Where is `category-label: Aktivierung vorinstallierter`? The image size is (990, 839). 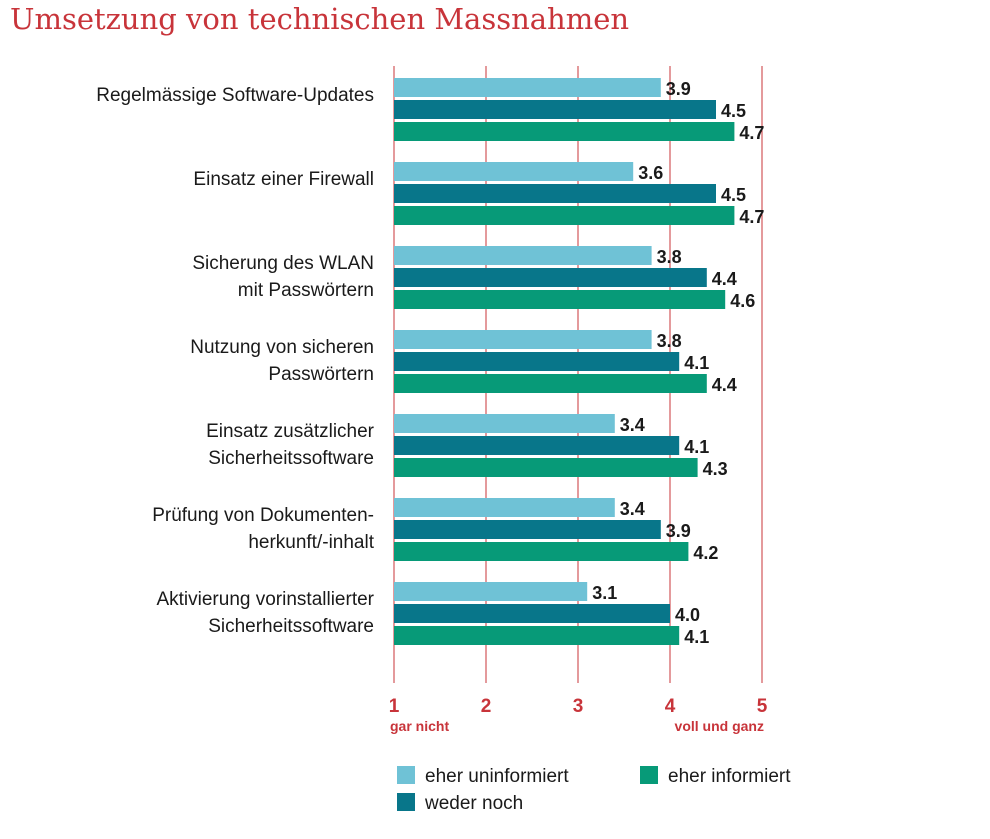
category-label: Aktivierung vorinstallierter is located at coordinates (265, 599).